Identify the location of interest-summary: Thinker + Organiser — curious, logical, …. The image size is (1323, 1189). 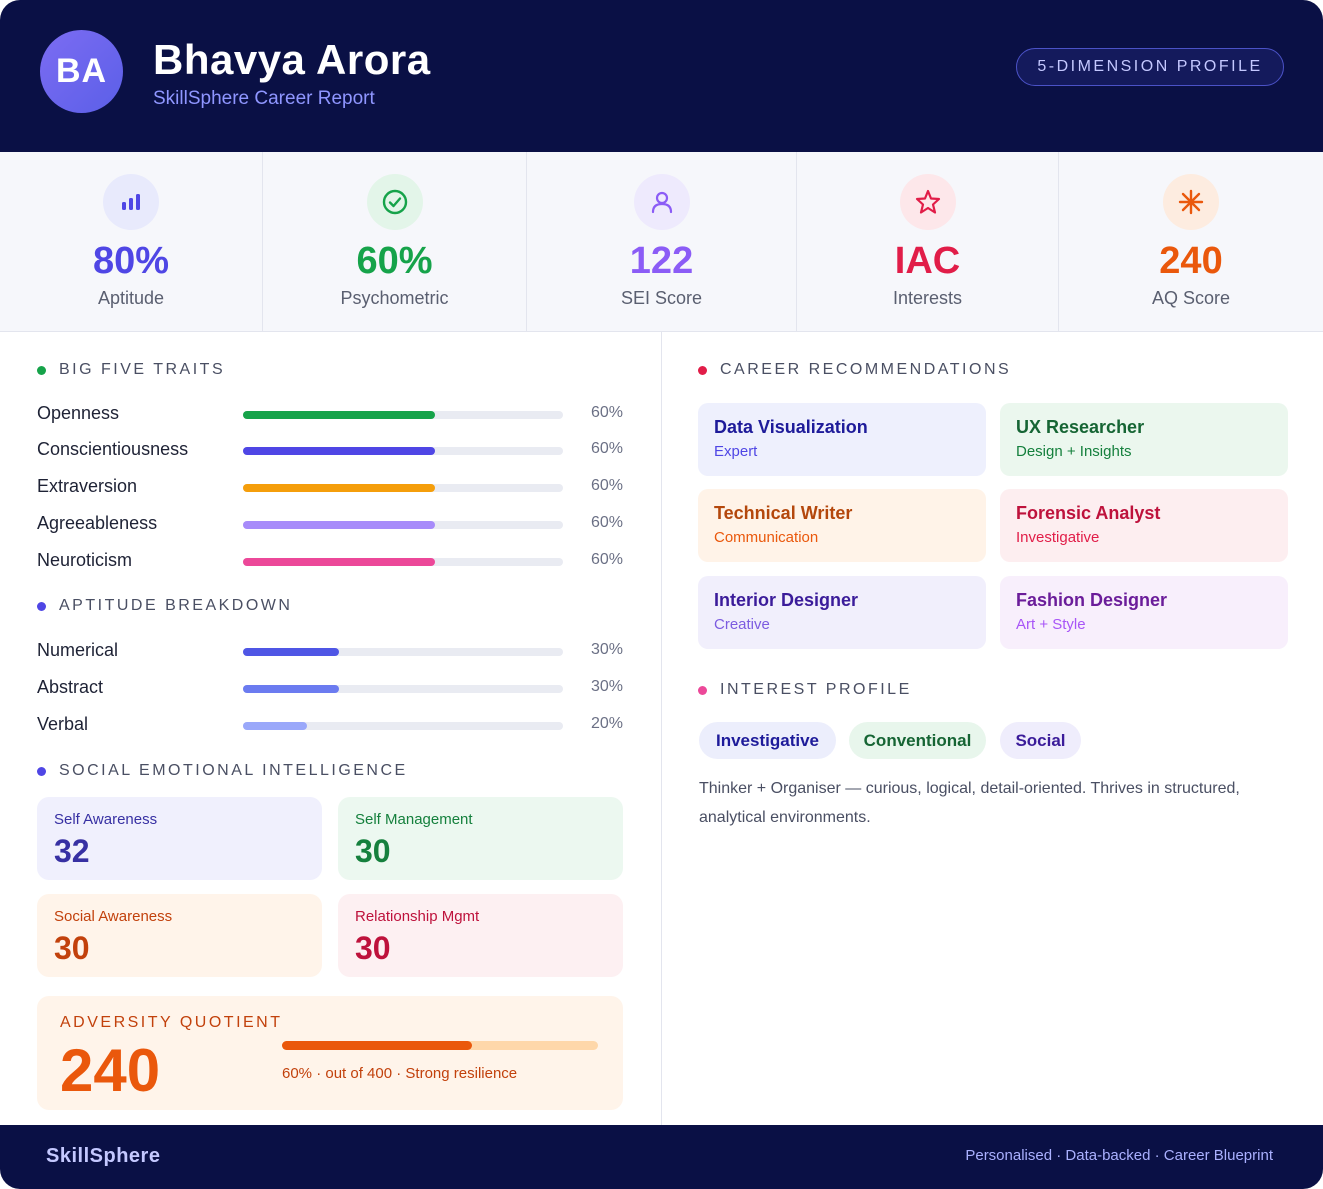
(969, 803).